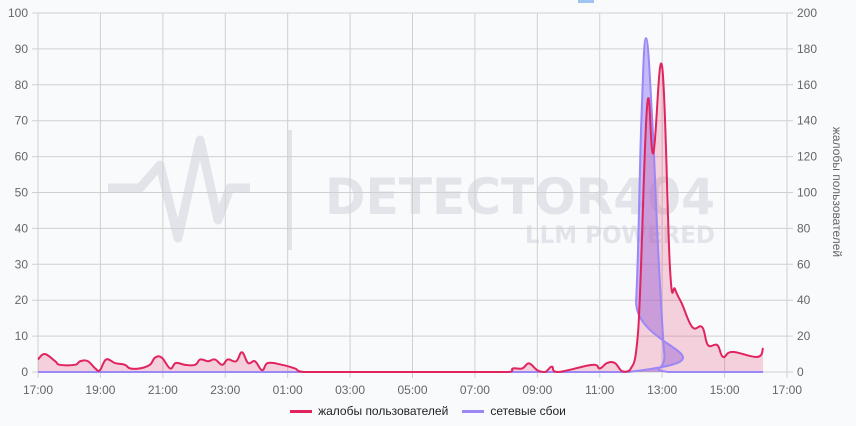 This screenshot has width=856, height=426. I want to click on y-tick-left: 10, so click(22, 336).